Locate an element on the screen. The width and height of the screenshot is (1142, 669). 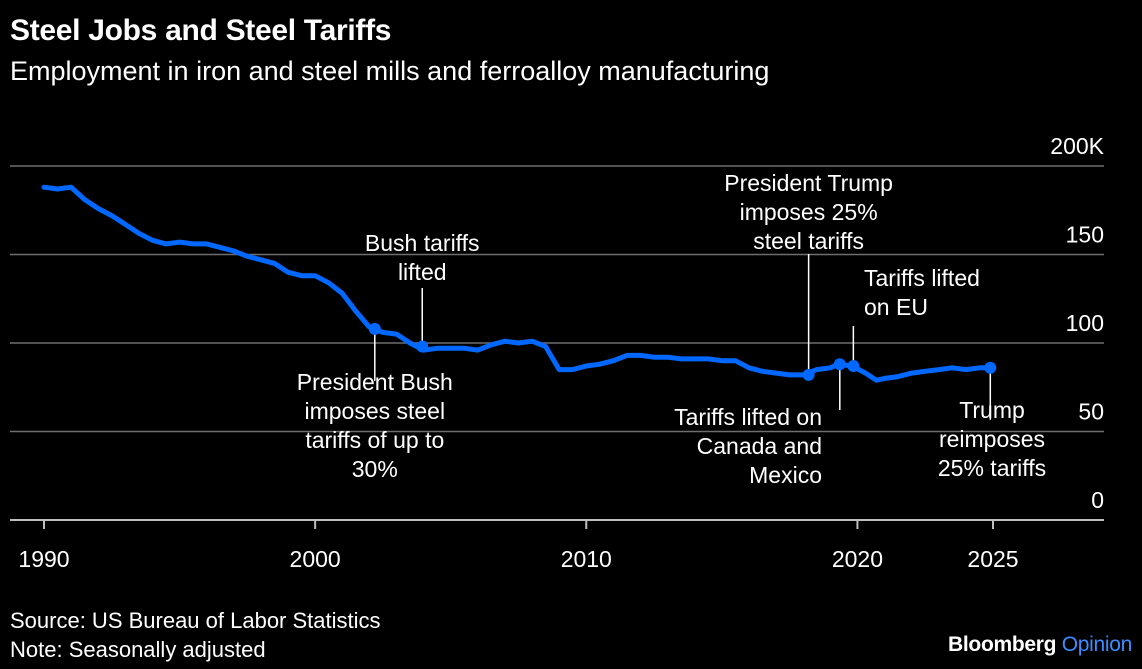
annotation-line: Bush tariffs is located at coordinates (422, 243).